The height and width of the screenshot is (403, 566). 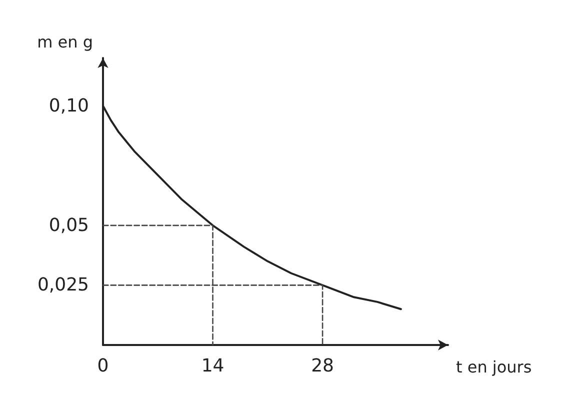 I want to click on x-tick-label: 28, so click(x=322, y=366).